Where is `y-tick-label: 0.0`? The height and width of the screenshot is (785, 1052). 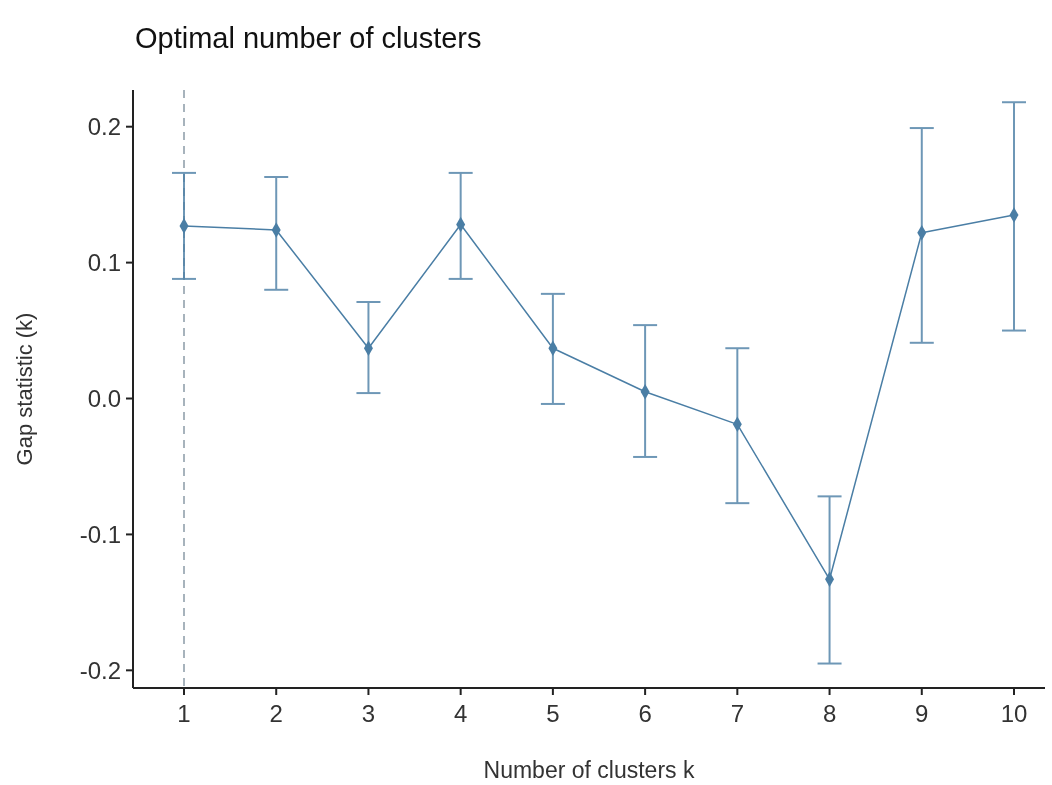 y-tick-label: 0.0 is located at coordinates (104, 398).